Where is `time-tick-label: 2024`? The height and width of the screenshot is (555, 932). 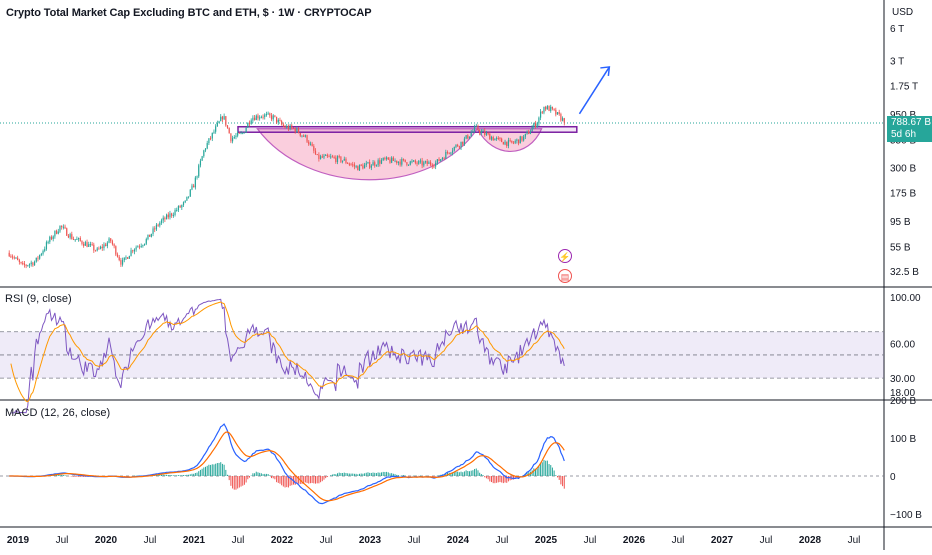 time-tick-label: 2024 is located at coordinates (458, 540).